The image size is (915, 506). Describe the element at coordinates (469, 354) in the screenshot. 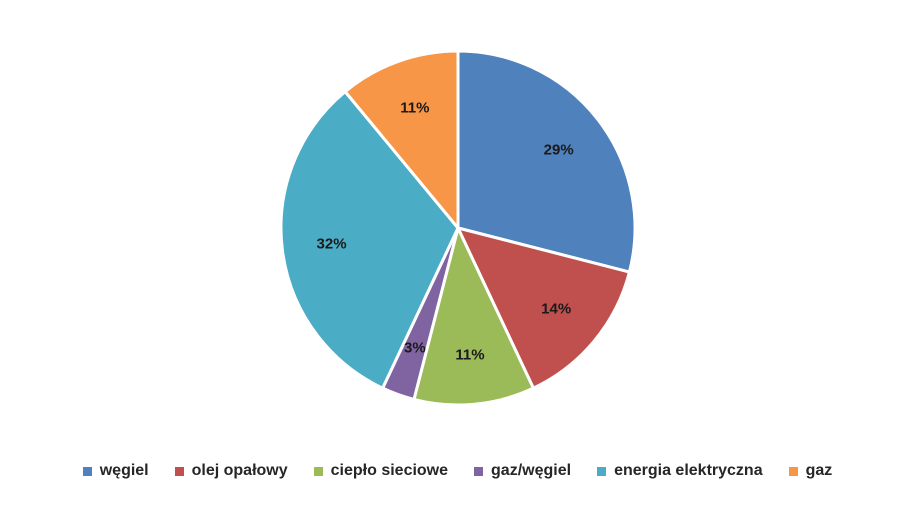

I see `data-label-2: 11%` at that location.